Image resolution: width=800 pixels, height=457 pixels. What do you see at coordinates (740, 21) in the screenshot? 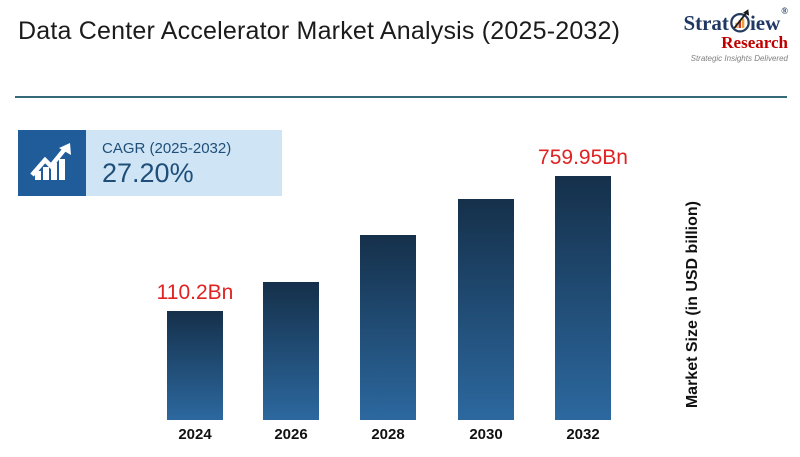
I see `logo-growth-chart-icon` at bounding box center [740, 21].